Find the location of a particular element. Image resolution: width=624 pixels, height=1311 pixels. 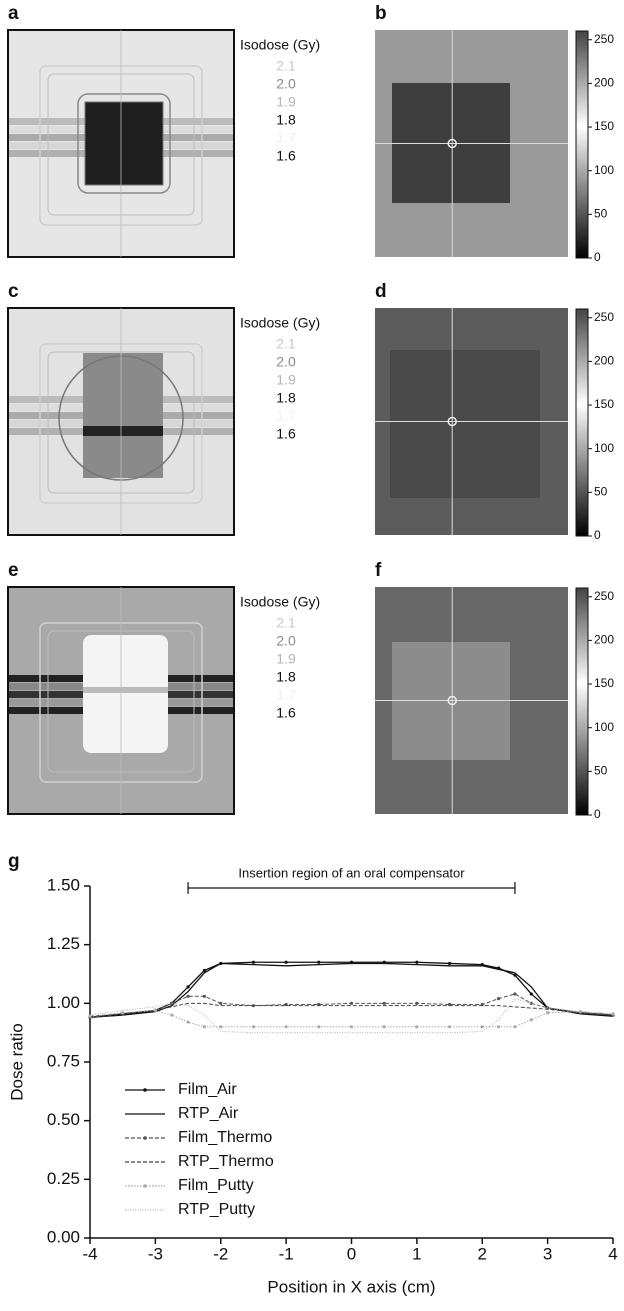

legend-label: RTP_Putty is located at coordinates (216, 1209).